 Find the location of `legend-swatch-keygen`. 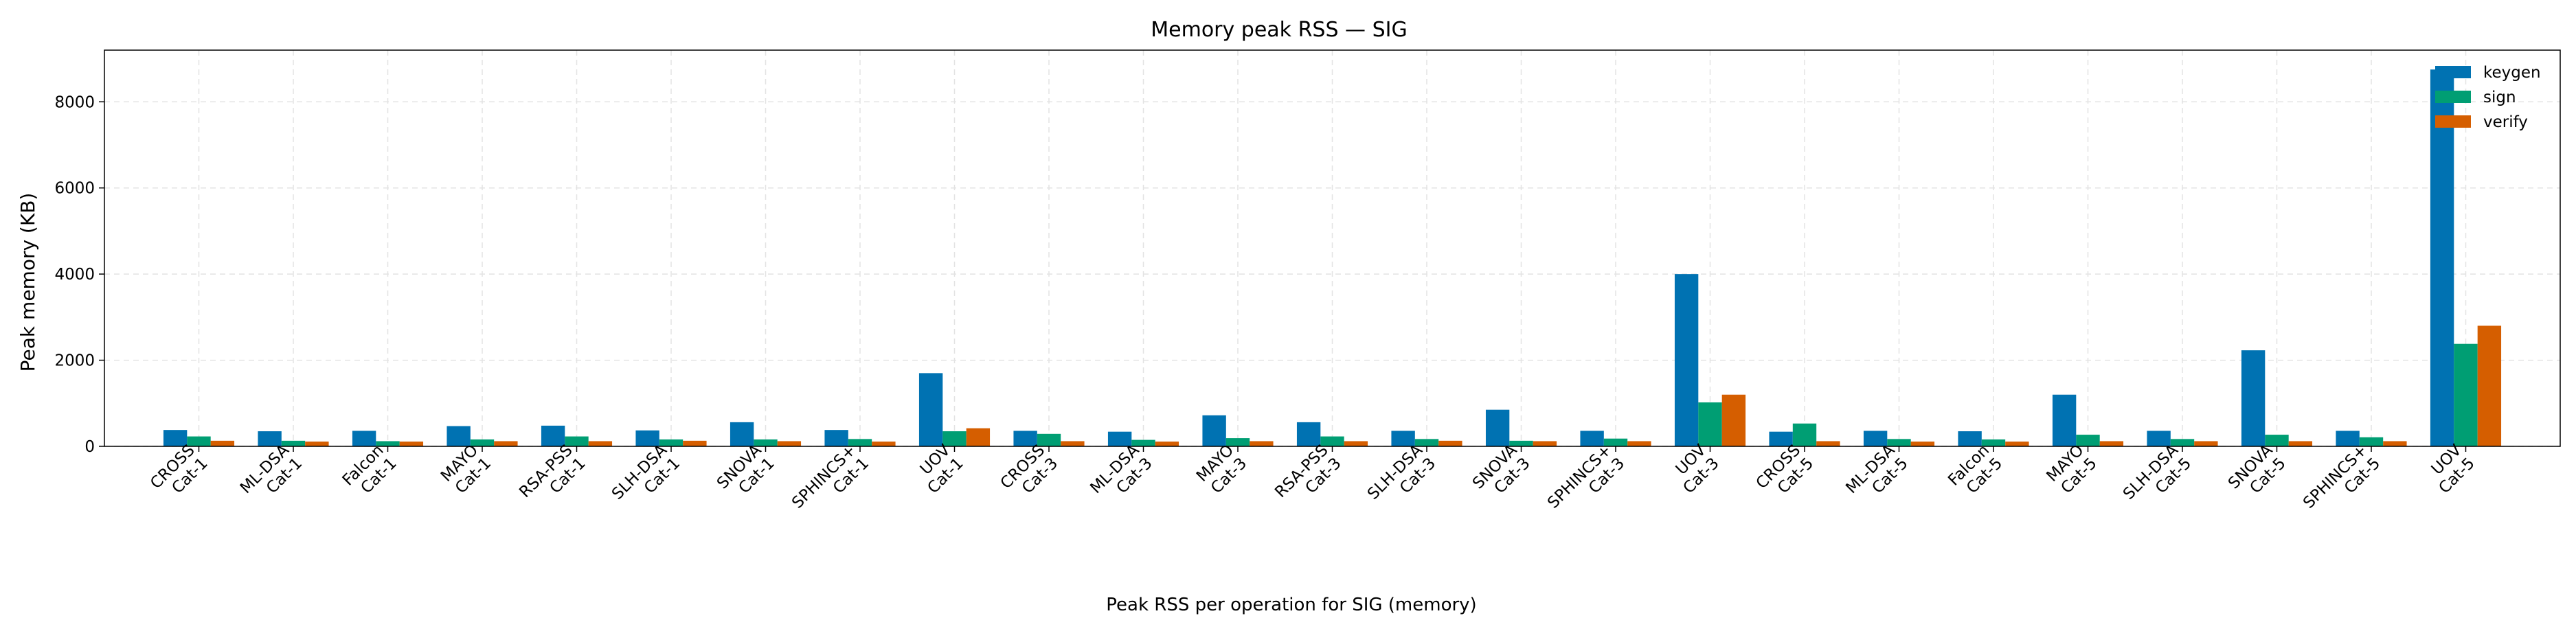

legend-swatch-keygen is located at coordinates (2453, 72).